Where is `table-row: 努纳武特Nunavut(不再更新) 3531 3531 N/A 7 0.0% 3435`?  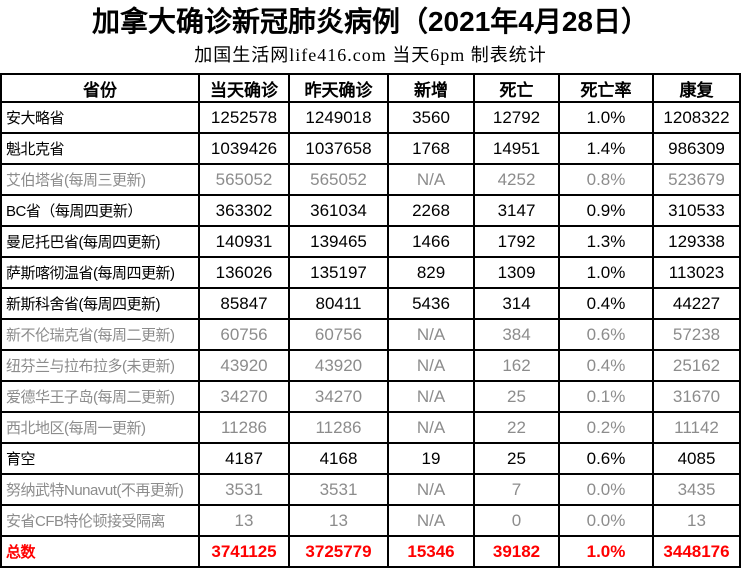 table-row: 努纳武特Nunavut(不再更新) 3531 3531 N/A 7 0.0% 3435 is located at coordinates (370, 489).